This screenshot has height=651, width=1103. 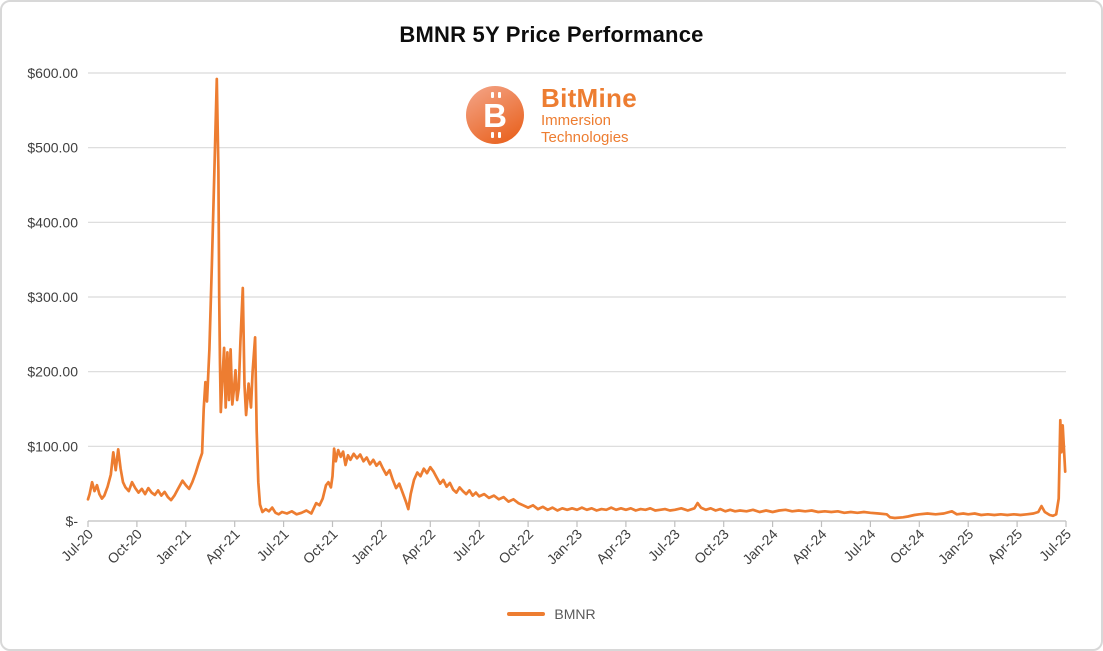 I want to click on x-axis-label: Jan-21, so click(x=173, y=547).